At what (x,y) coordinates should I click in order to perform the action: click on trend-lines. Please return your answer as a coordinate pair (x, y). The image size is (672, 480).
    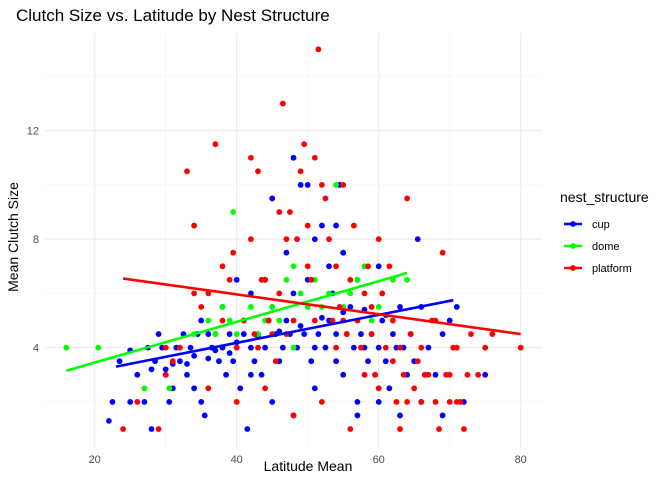
    Looking at the image, I should click on (293, 321).